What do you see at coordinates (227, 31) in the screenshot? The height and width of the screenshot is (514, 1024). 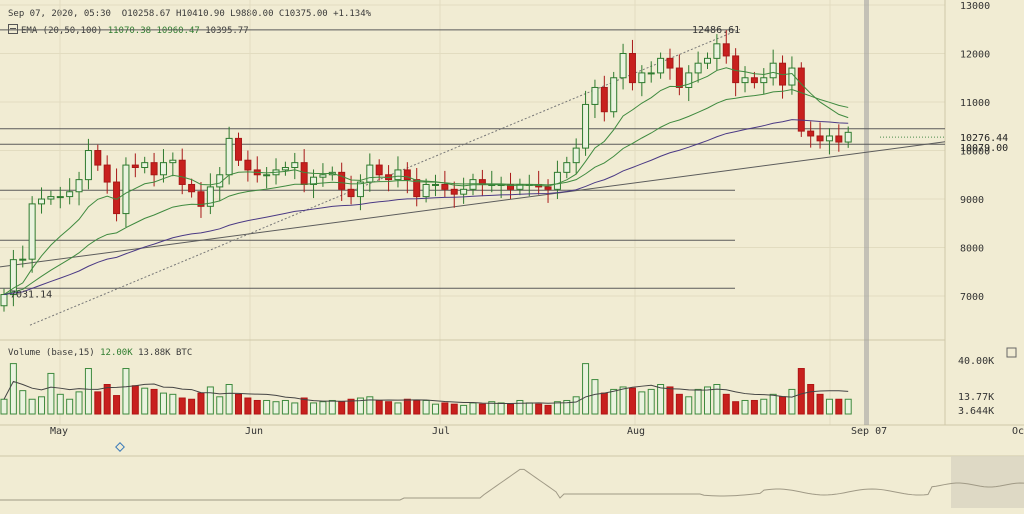 I see `ema-100-value: 10395.77` at bounding box center [227, 31].